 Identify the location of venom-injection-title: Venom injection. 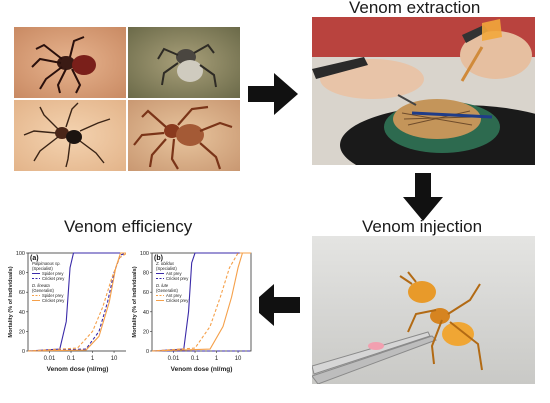
(422, 226).